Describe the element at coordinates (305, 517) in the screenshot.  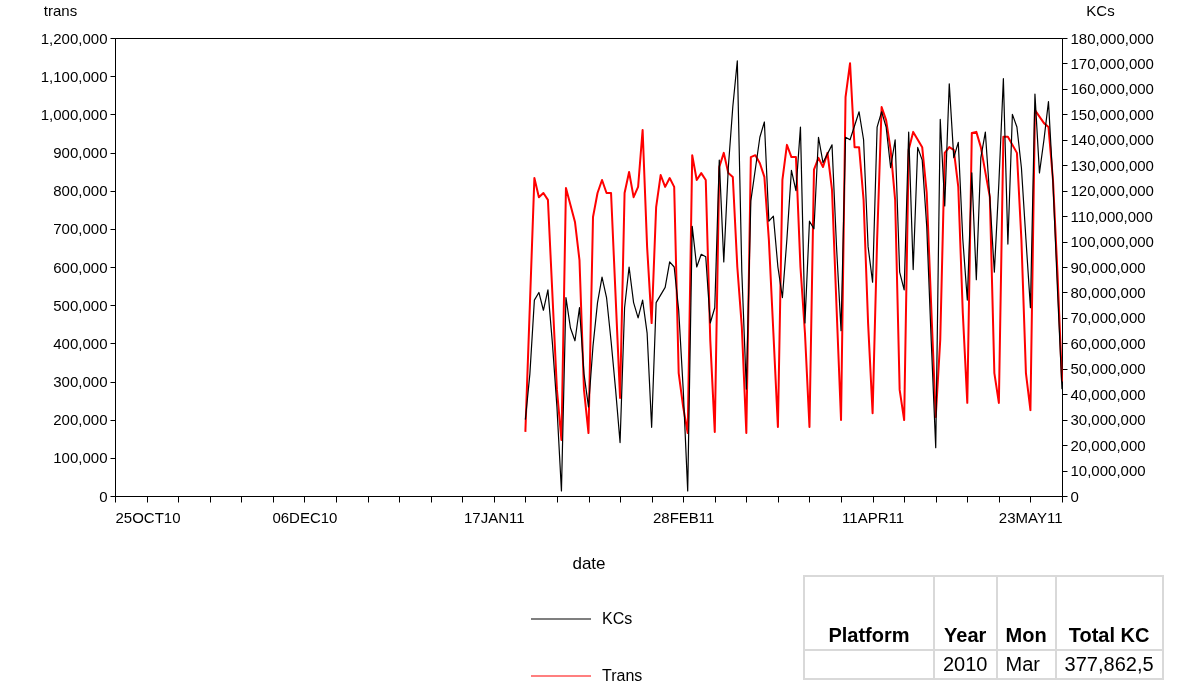
I see `x-tick-label: 06DEC10` at that location.